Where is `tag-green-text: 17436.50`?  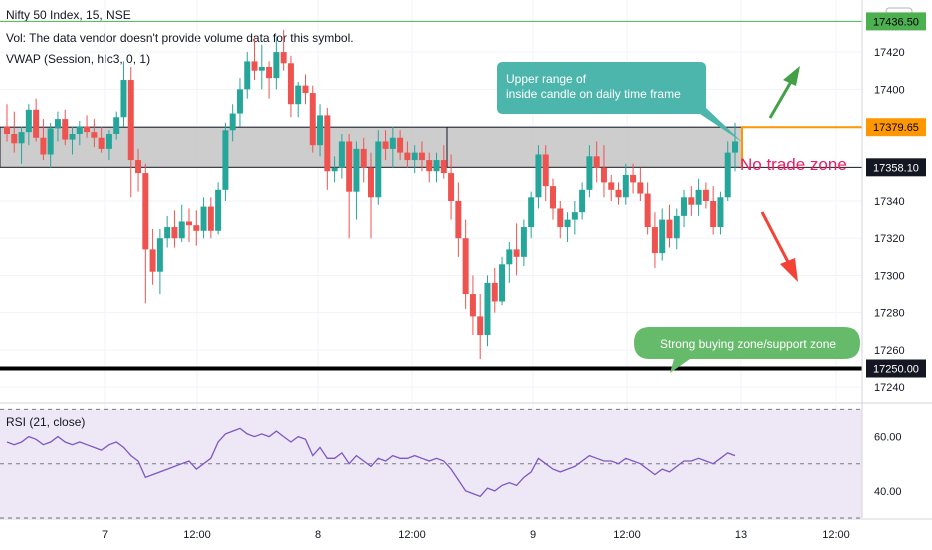
tag-green-text: 17436.50 is located at coordinates (896, 22).